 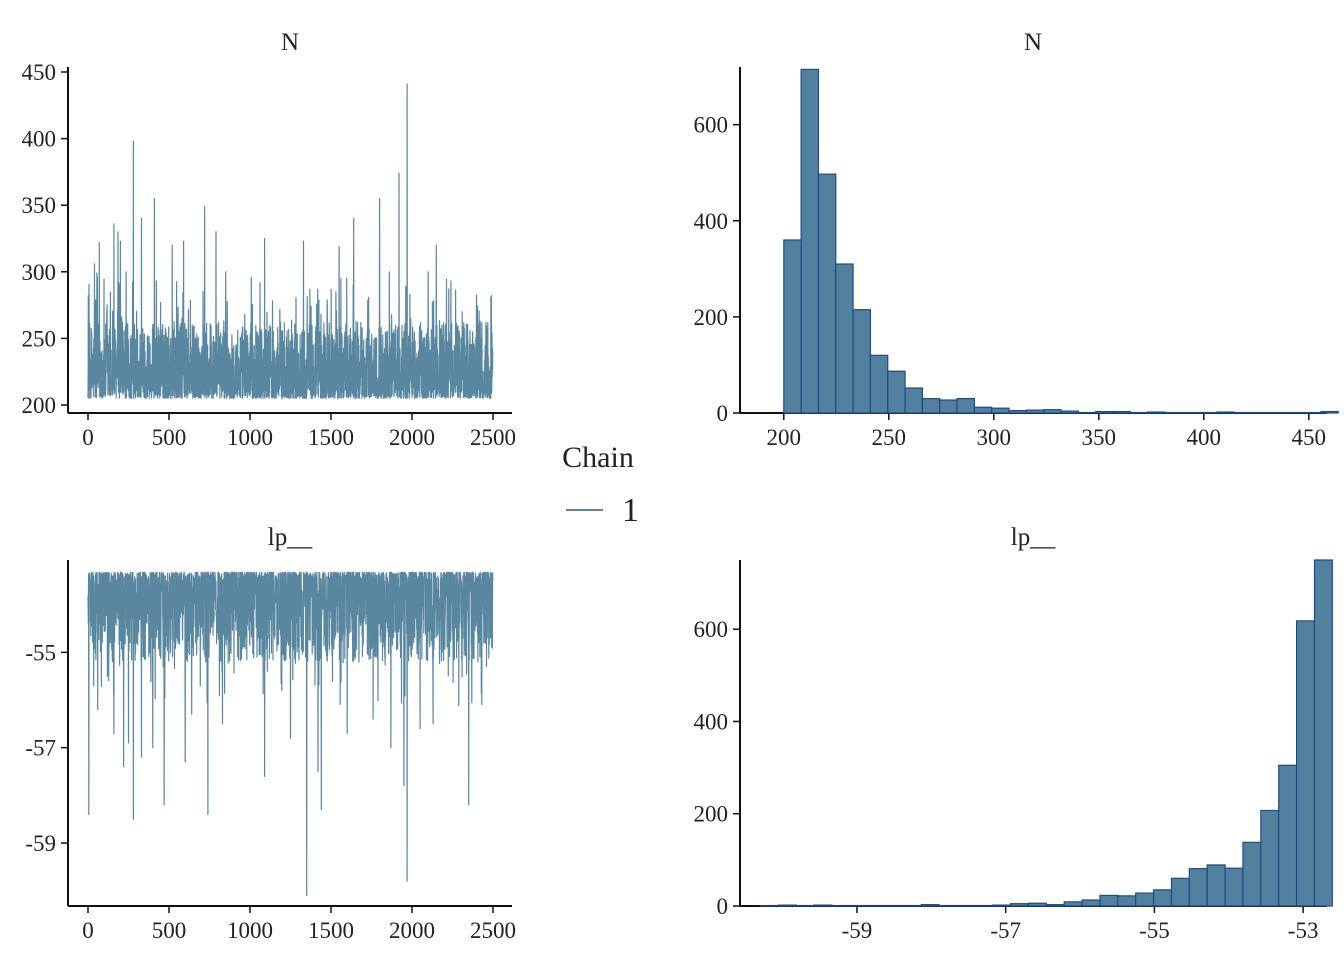 What do you see at coordinates (1005, 930) in the screenshot?
I see `x-tick-label: -57` at bounding box center [1005, 930].